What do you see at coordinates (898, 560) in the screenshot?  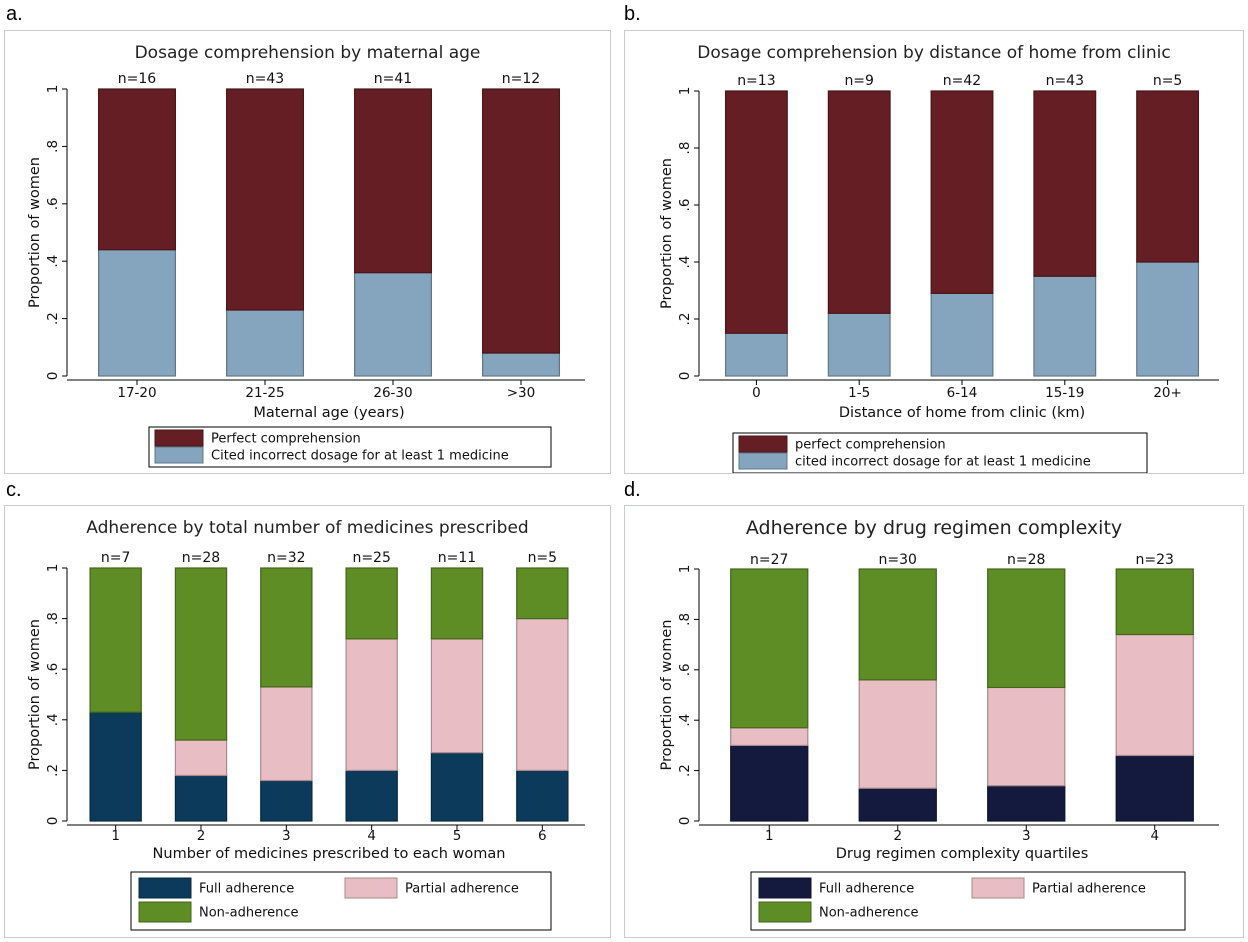 I see `n-label: n=30` at bounding box center [898, 560].